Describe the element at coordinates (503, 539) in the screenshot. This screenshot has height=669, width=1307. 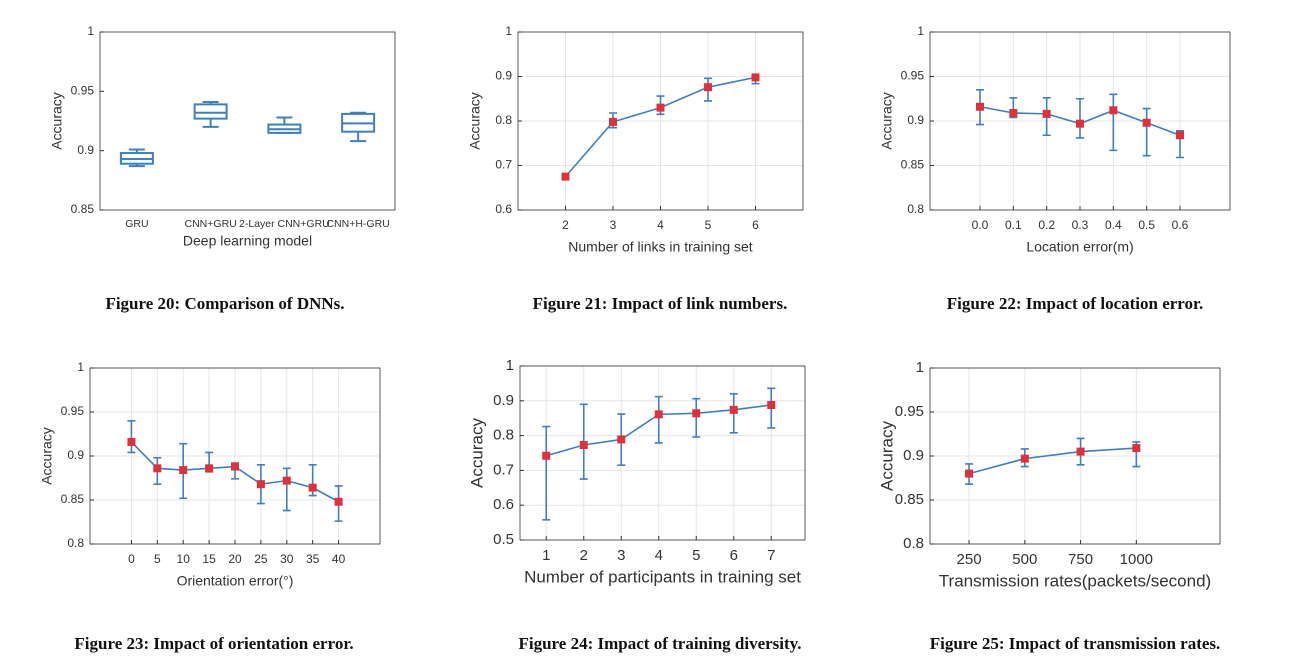
I see `y-tick-label: 0.5` at that location.